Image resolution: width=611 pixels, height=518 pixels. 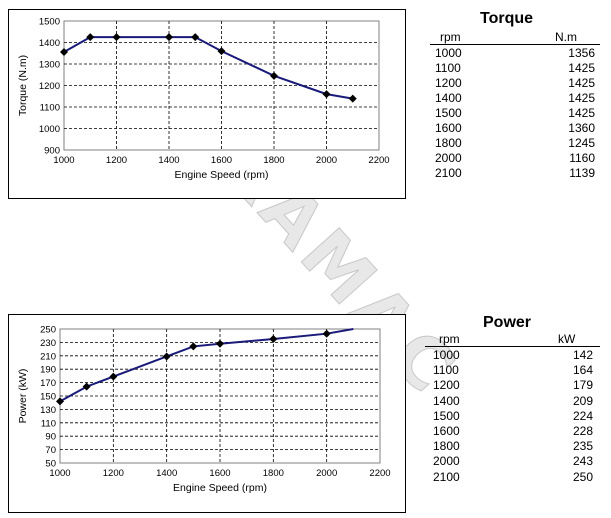 I want to click on torque-value-cell: 1160, so click(x=582, y=158).